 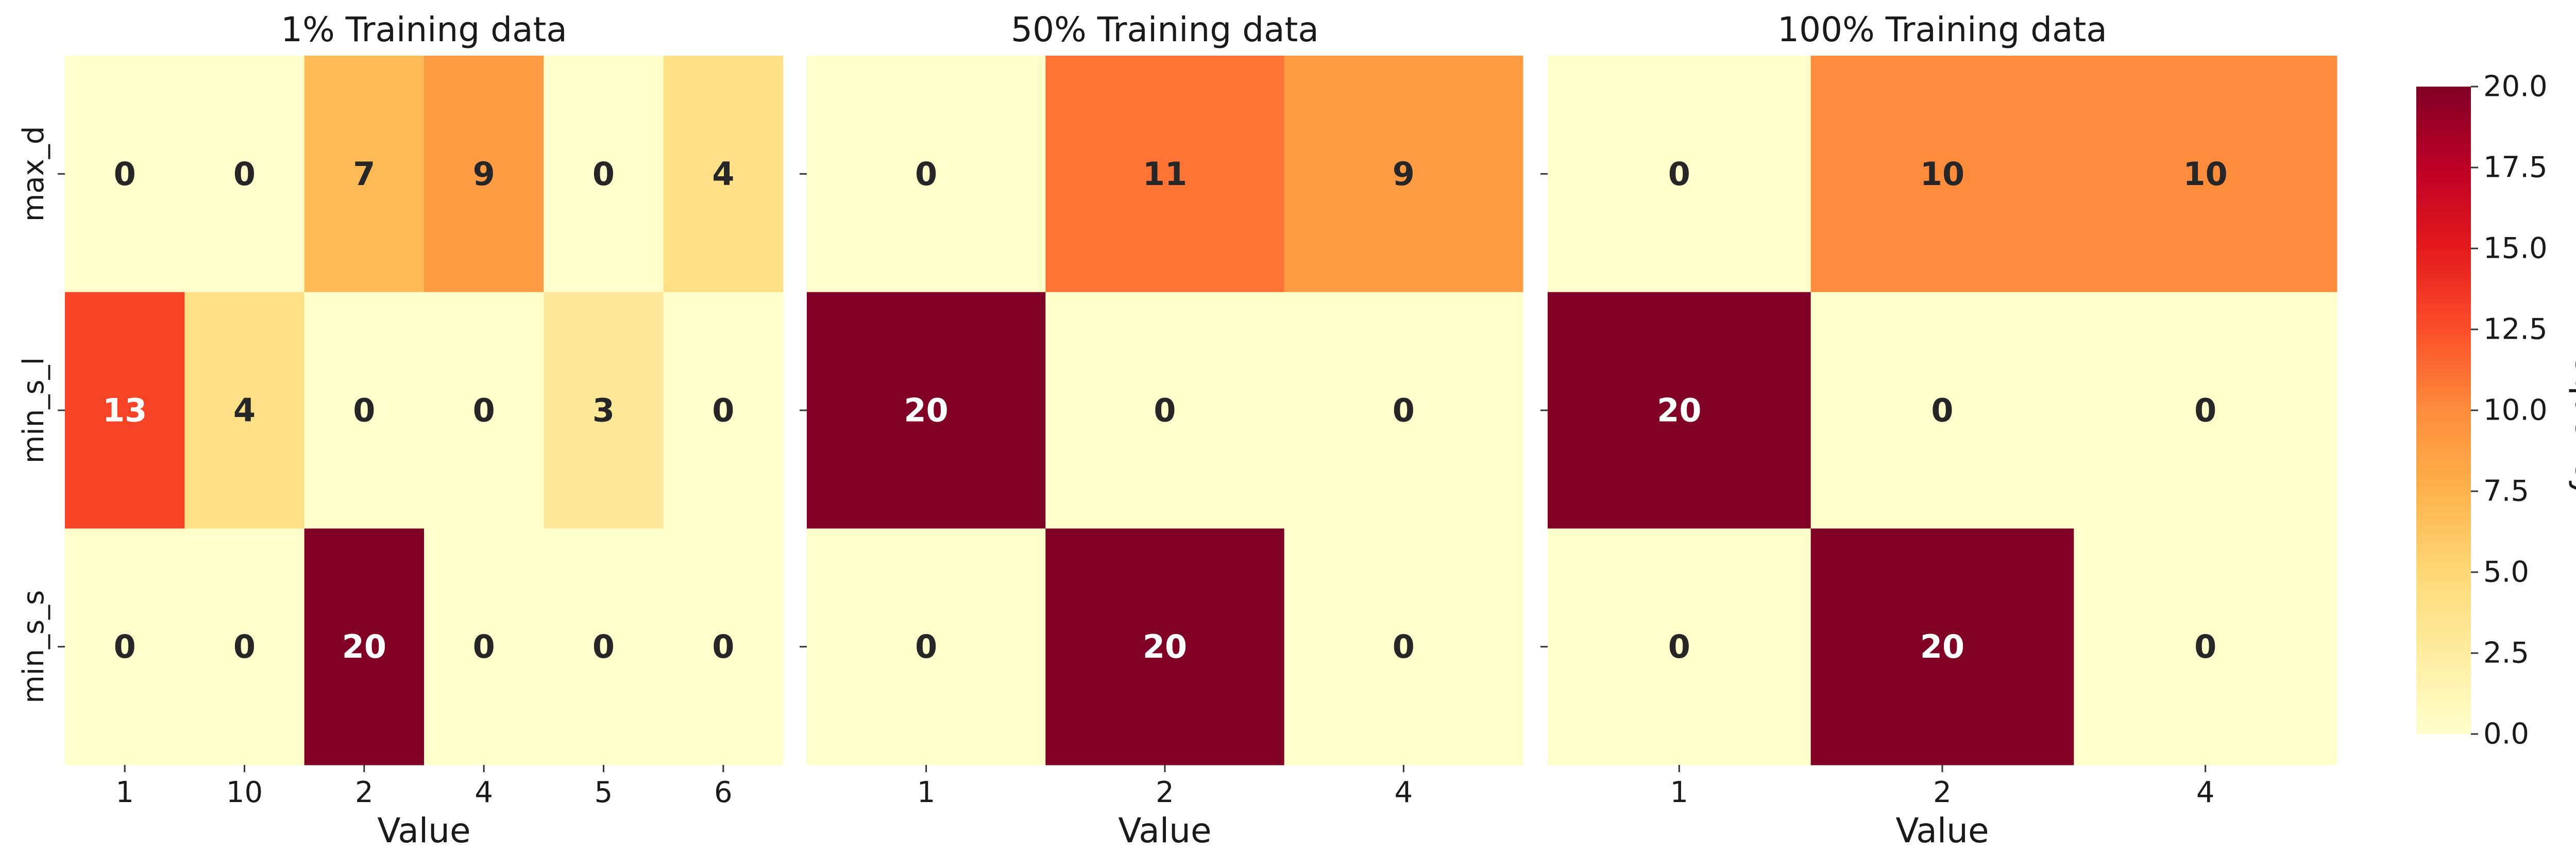 I want to click on colorbar-tick-label: 0.0, so click(x=2506, y=734).